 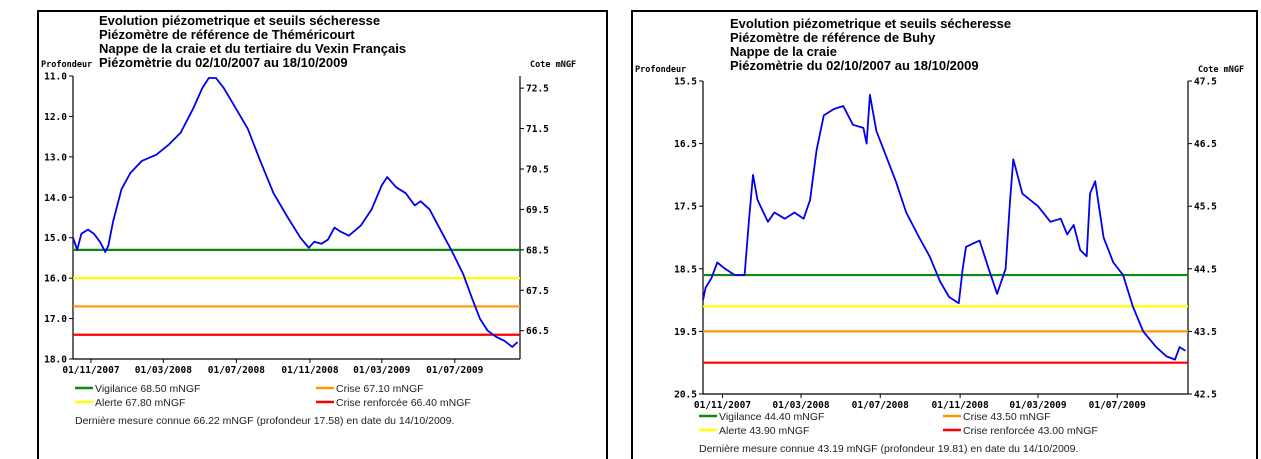 I want to click on legend-label: Vigilance 44.40 mNGF, so click(x=771, y=417).